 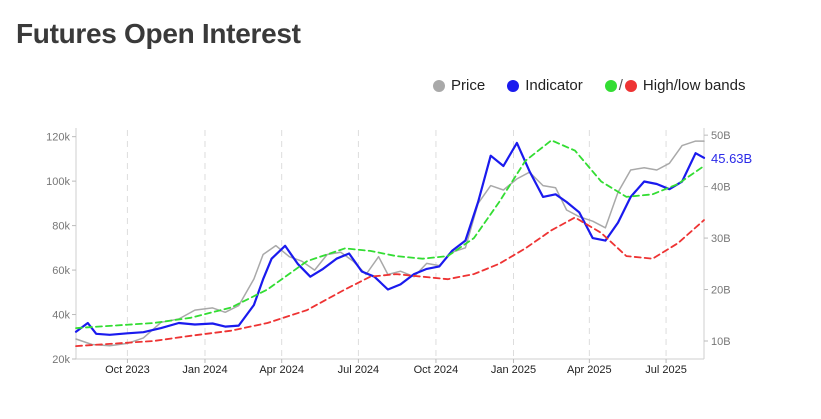 What do you see at coordinates (554, 85) in the screenshot?
I see `legend-label-indicator: Indicator` at bounding box center [554, 85].